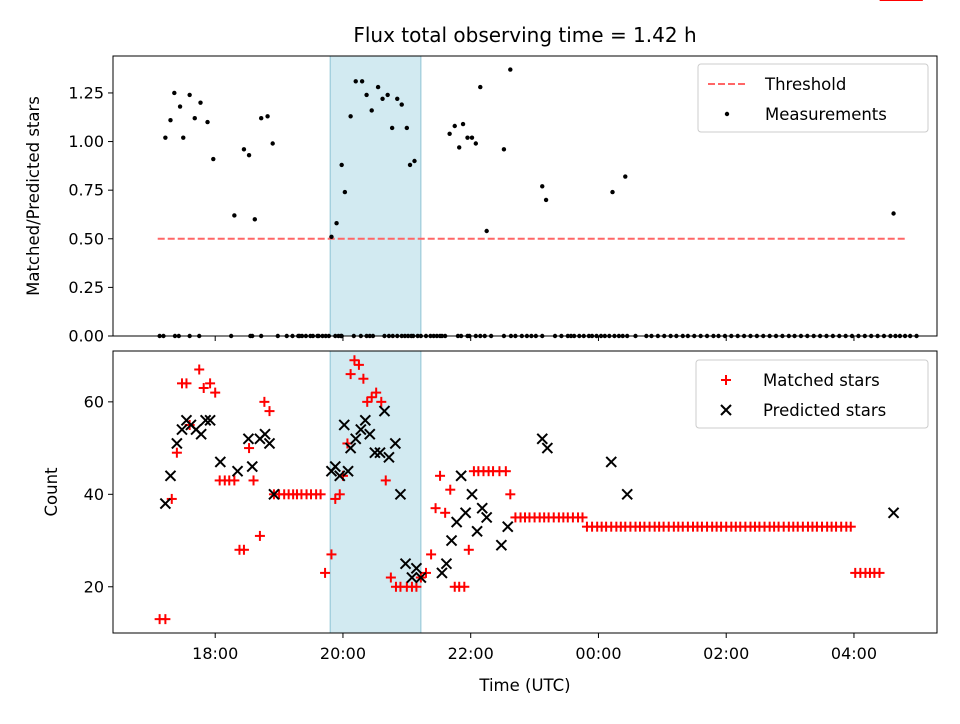 Image resolution: width=960 pixels, height=724 pixels. What do you see at coordinates (726, 380) in the screenshot?
I see `legend-matched-swatch` at bounding box center [726, 380].